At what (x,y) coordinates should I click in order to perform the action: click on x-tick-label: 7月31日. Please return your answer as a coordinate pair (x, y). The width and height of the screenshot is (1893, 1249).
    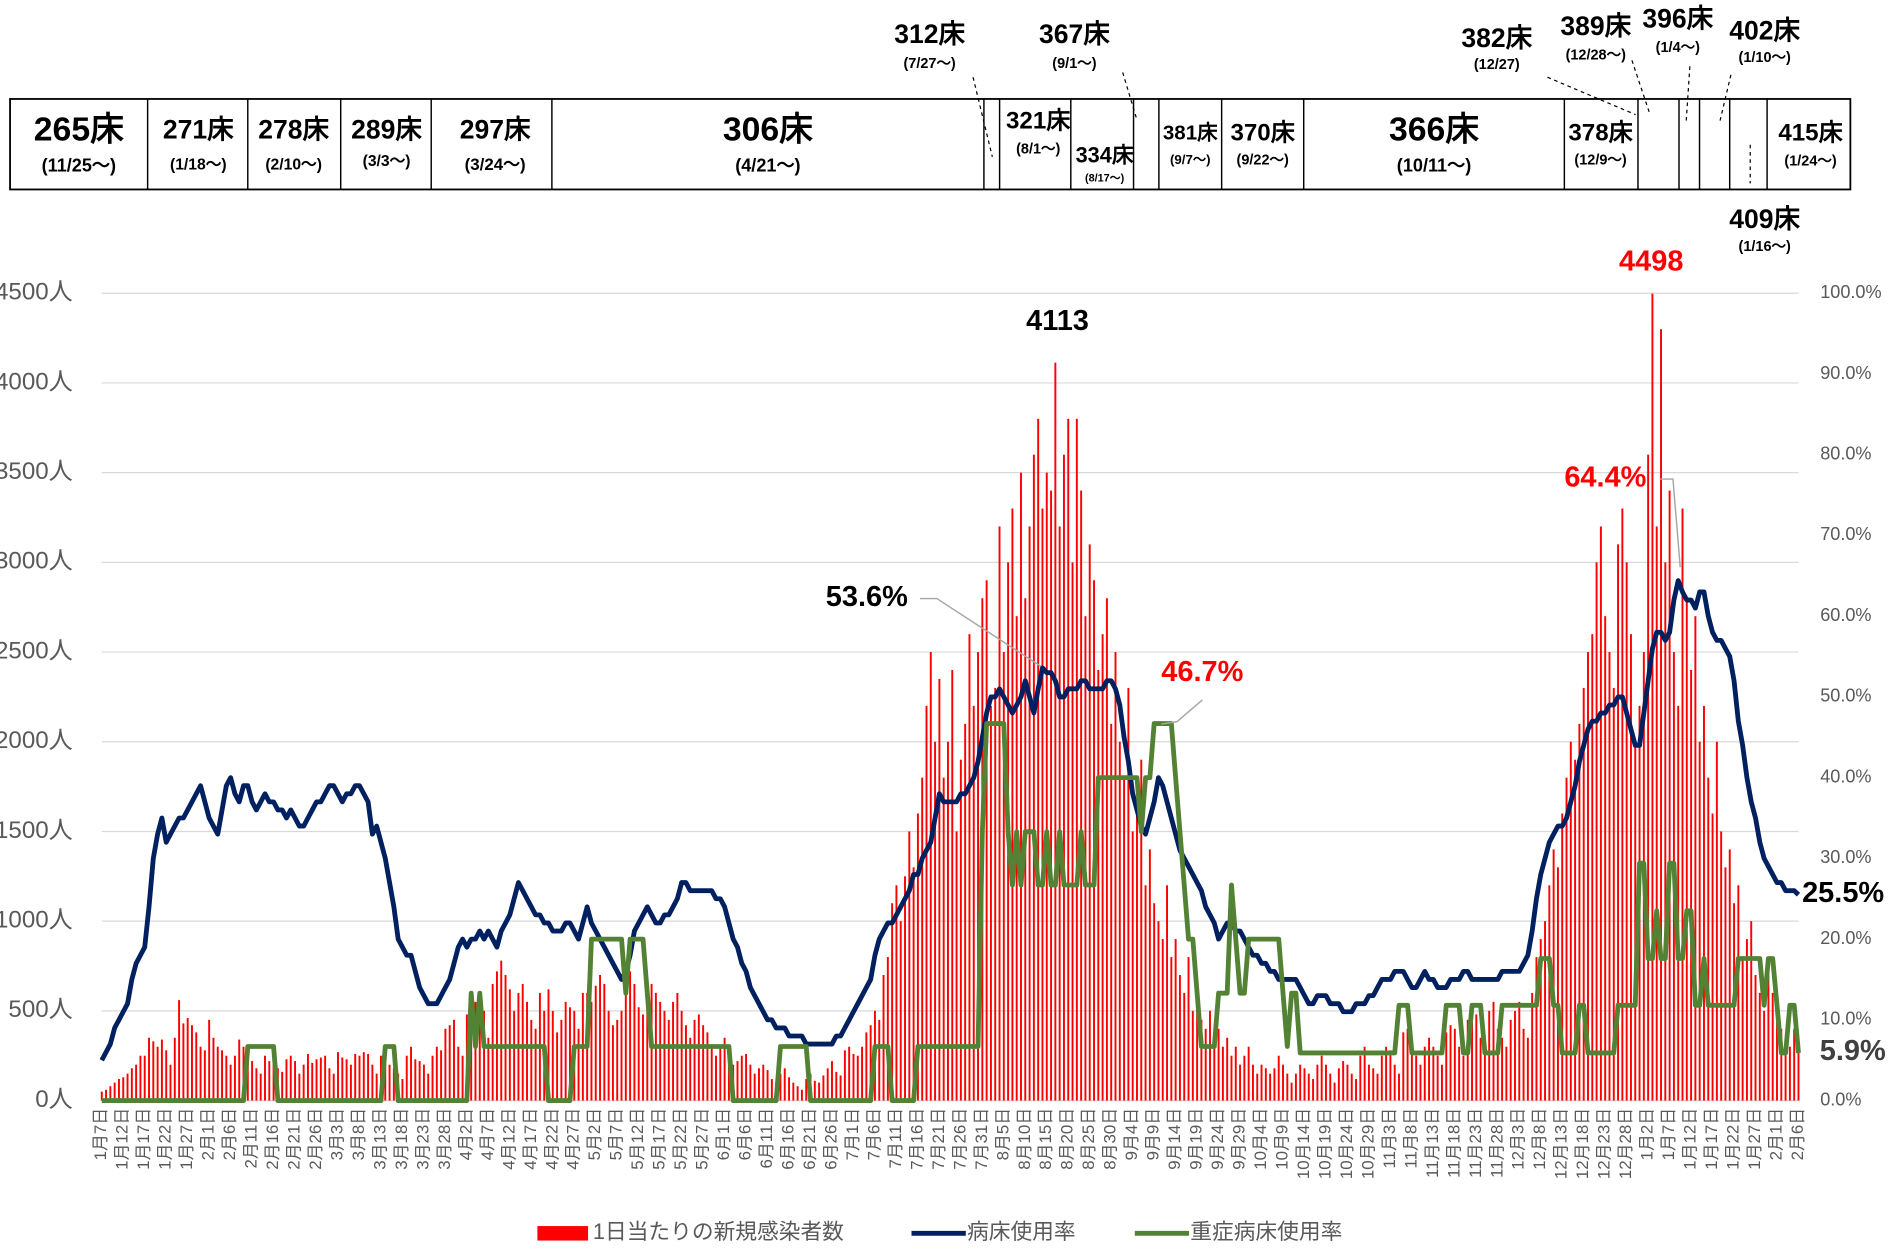
    Looking at the image, I should click on (981, 1139).